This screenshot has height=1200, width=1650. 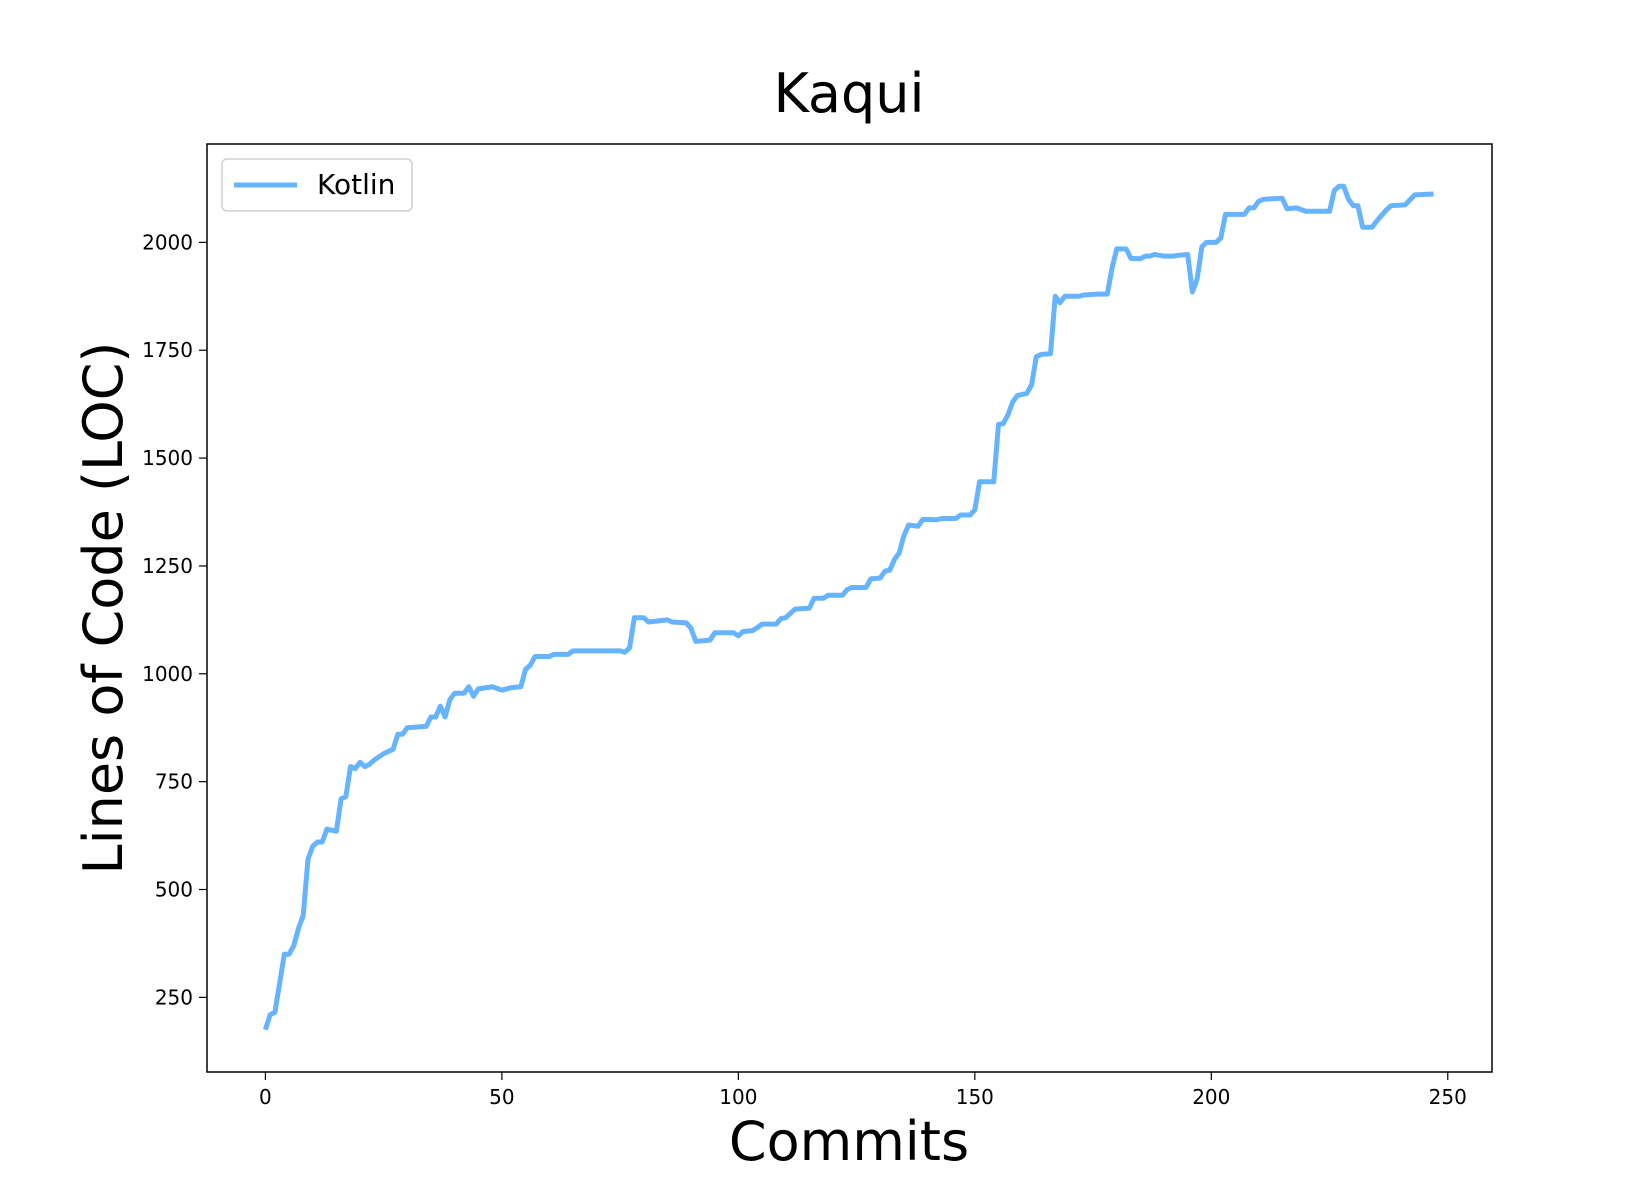 I want to click on x-tick-label: 150, so click(x=975, y=1097).